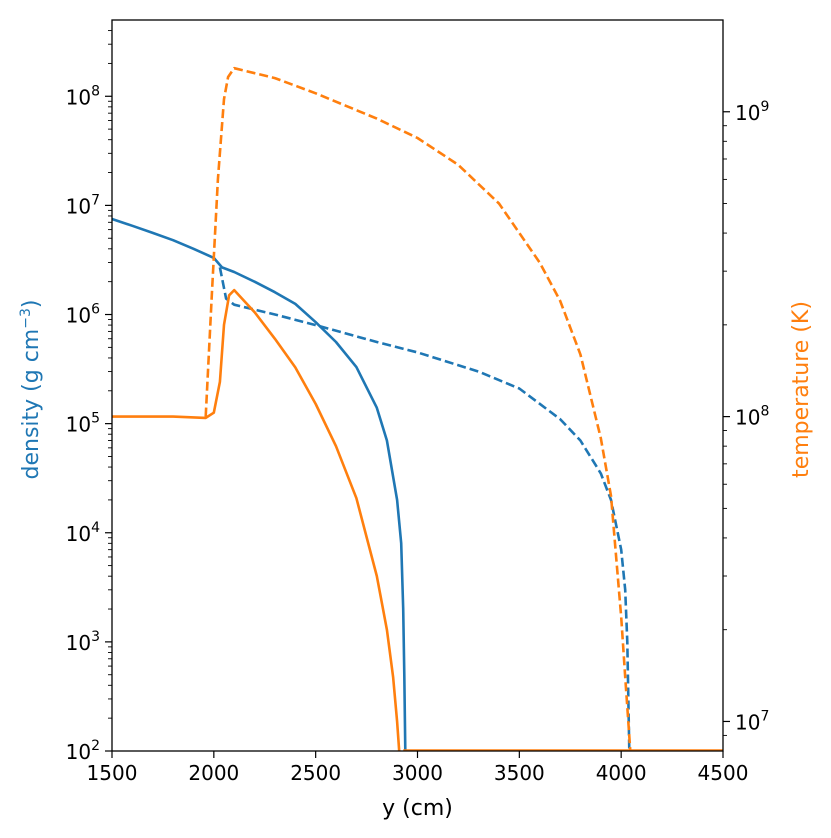 This screenshot has height=838, width=831. I want to click on left-y-tick-label: 10⁶, so click(83, 315).